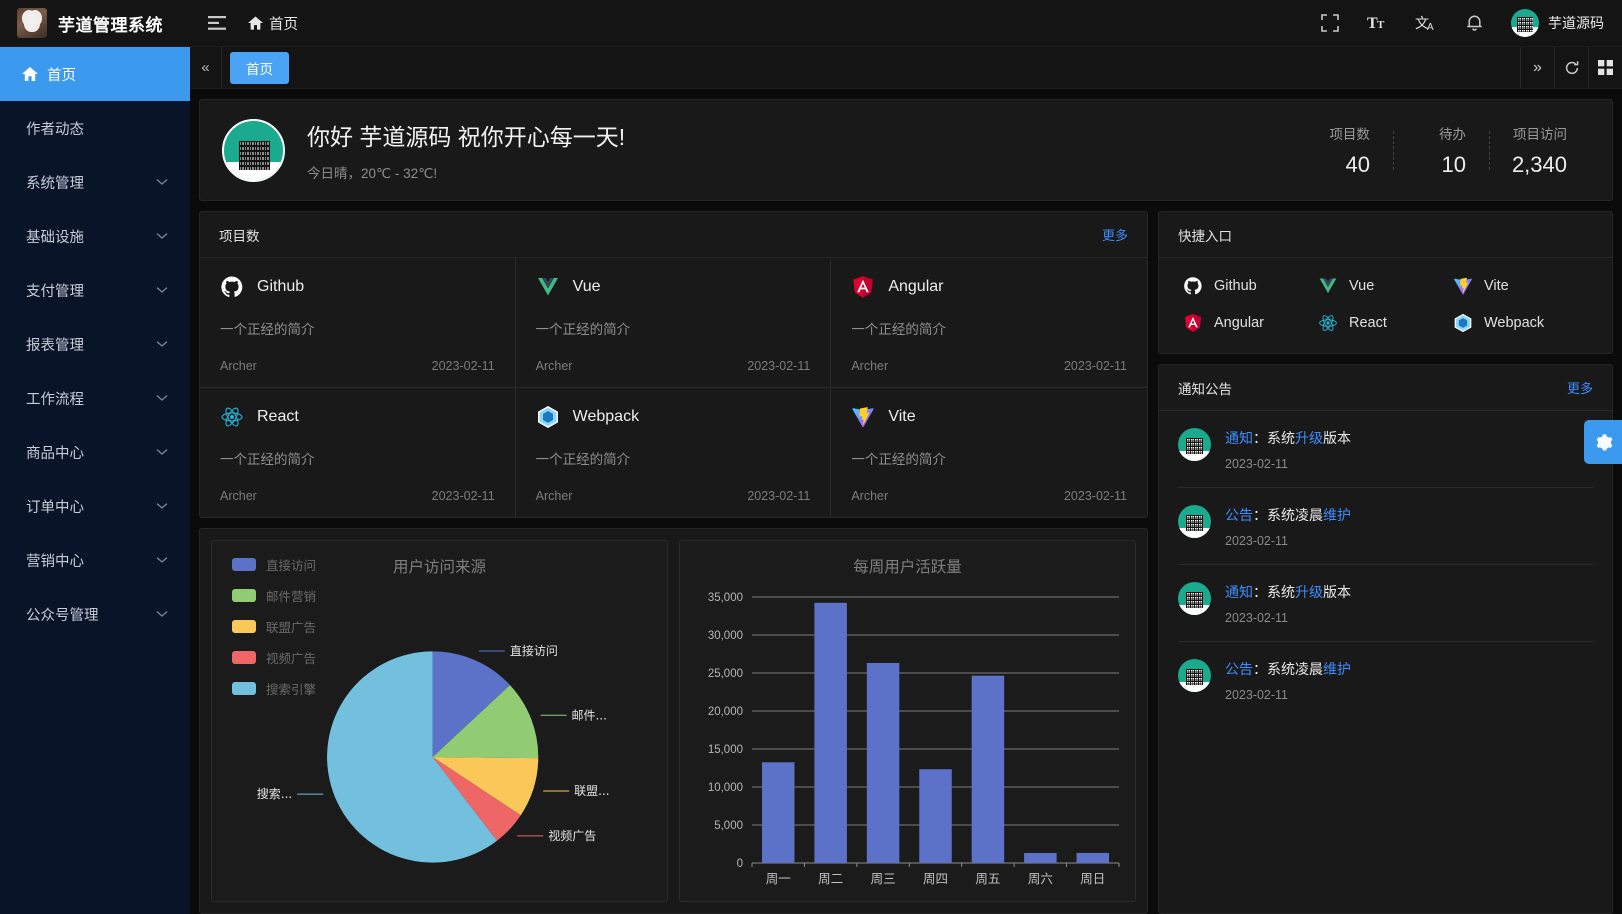  Describe the element at coordinates (162, 398) in the screenshot. I see `chevron-down-icon` at that location.